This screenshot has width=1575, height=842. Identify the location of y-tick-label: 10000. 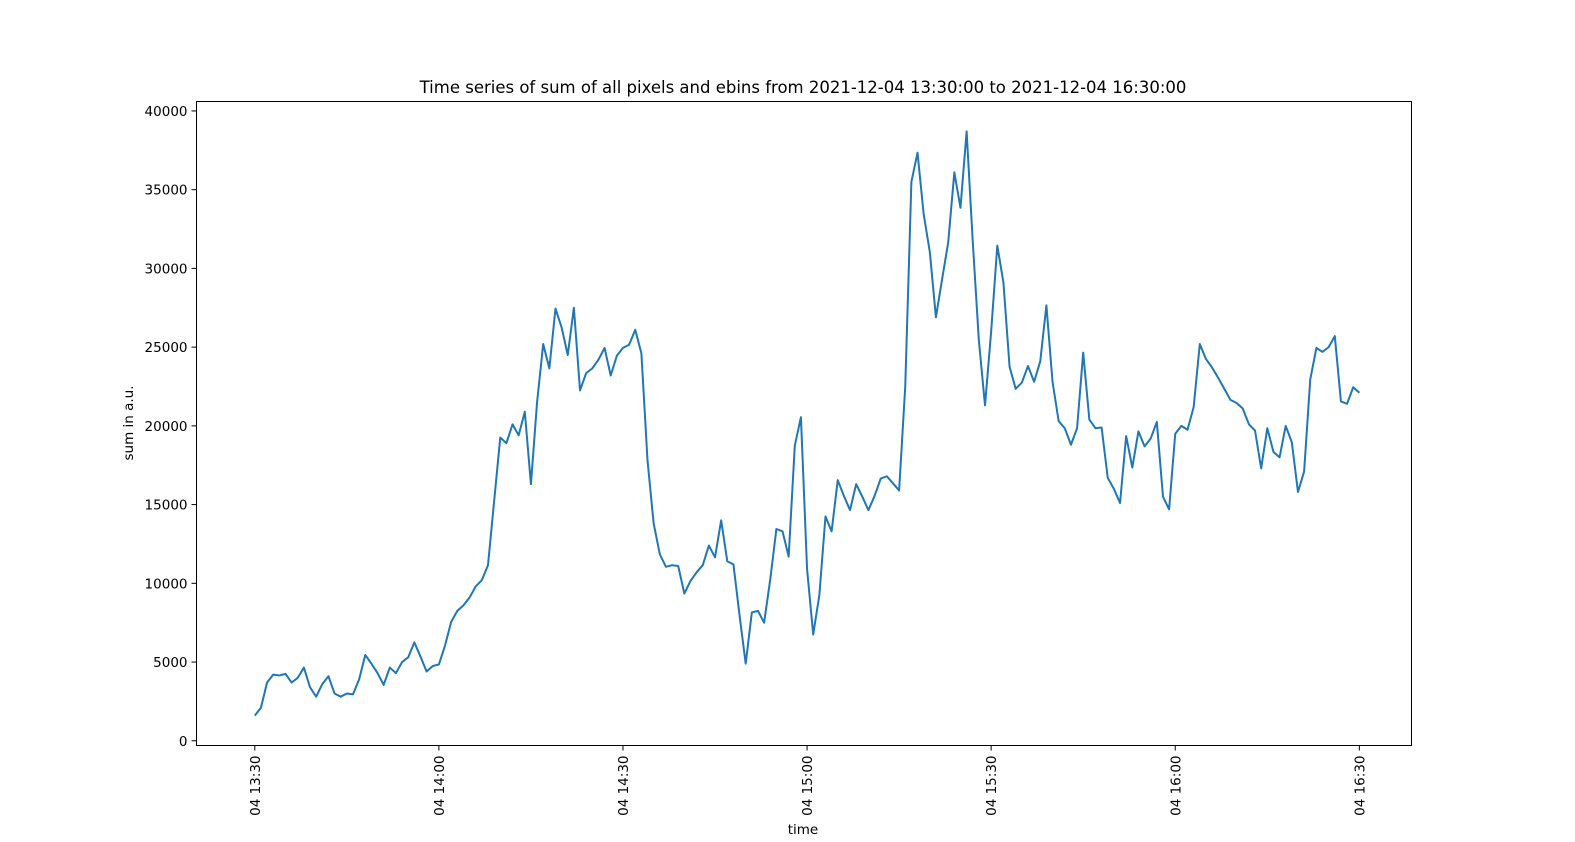
(166, 584).